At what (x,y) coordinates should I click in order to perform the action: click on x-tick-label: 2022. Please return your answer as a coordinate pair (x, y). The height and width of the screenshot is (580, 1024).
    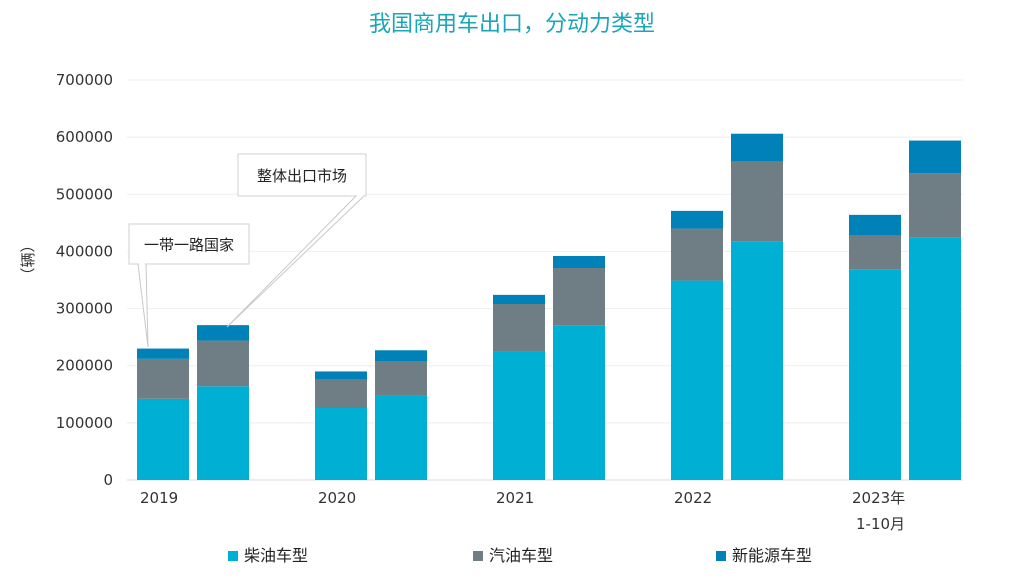
    Looking at the image, I should click on (693, 498).